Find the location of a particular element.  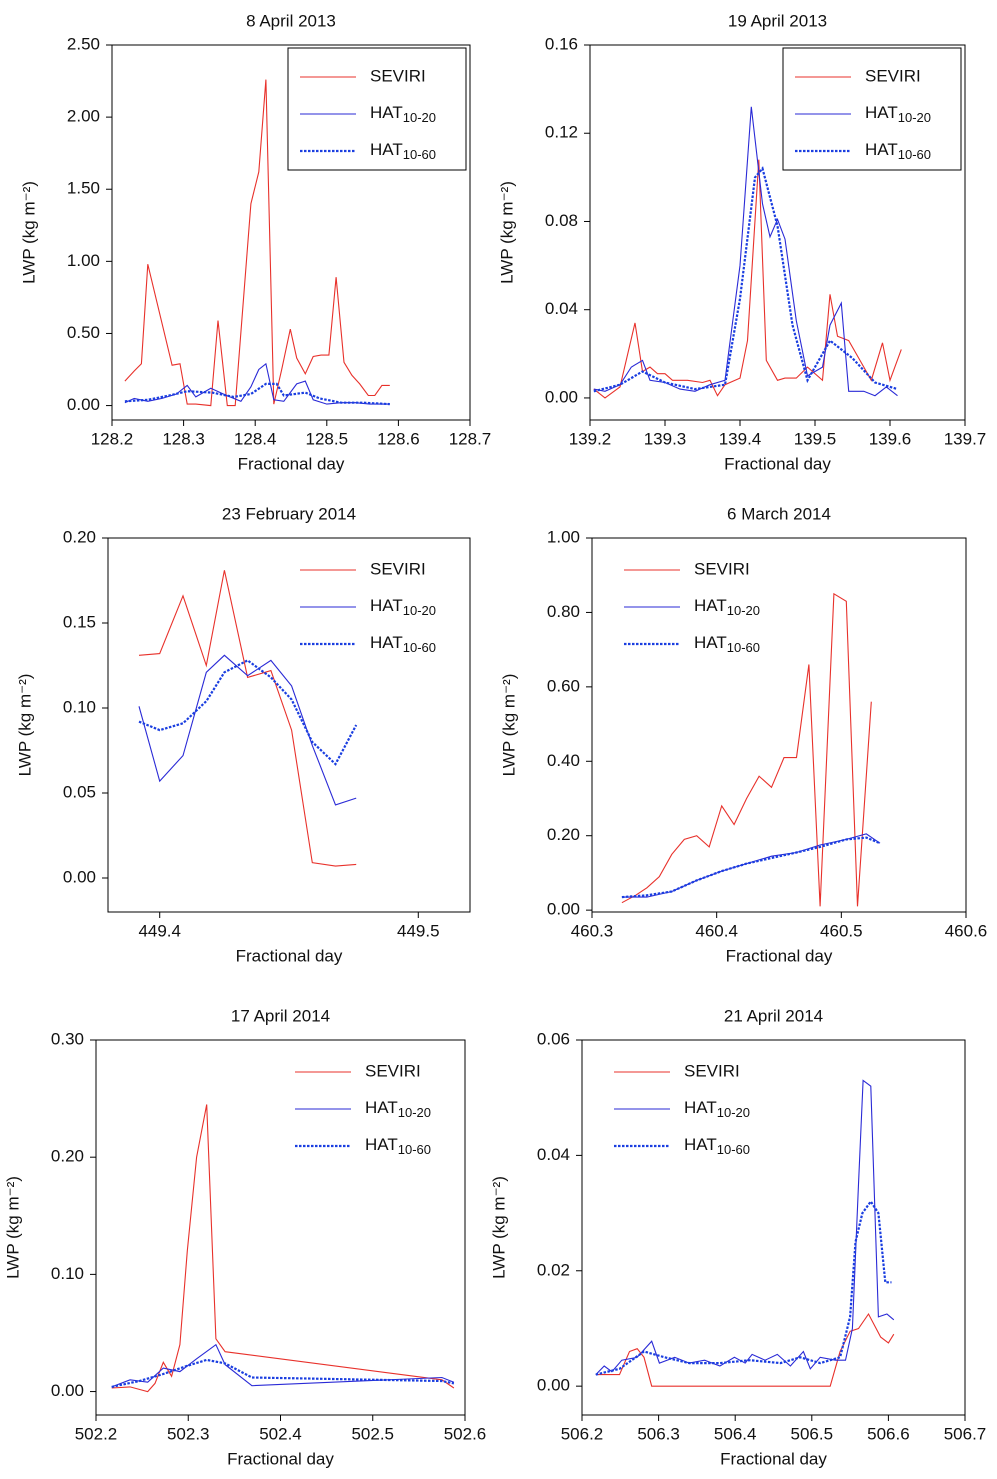

x-tick-label: 460.3 is located at coordinates (592, 930).